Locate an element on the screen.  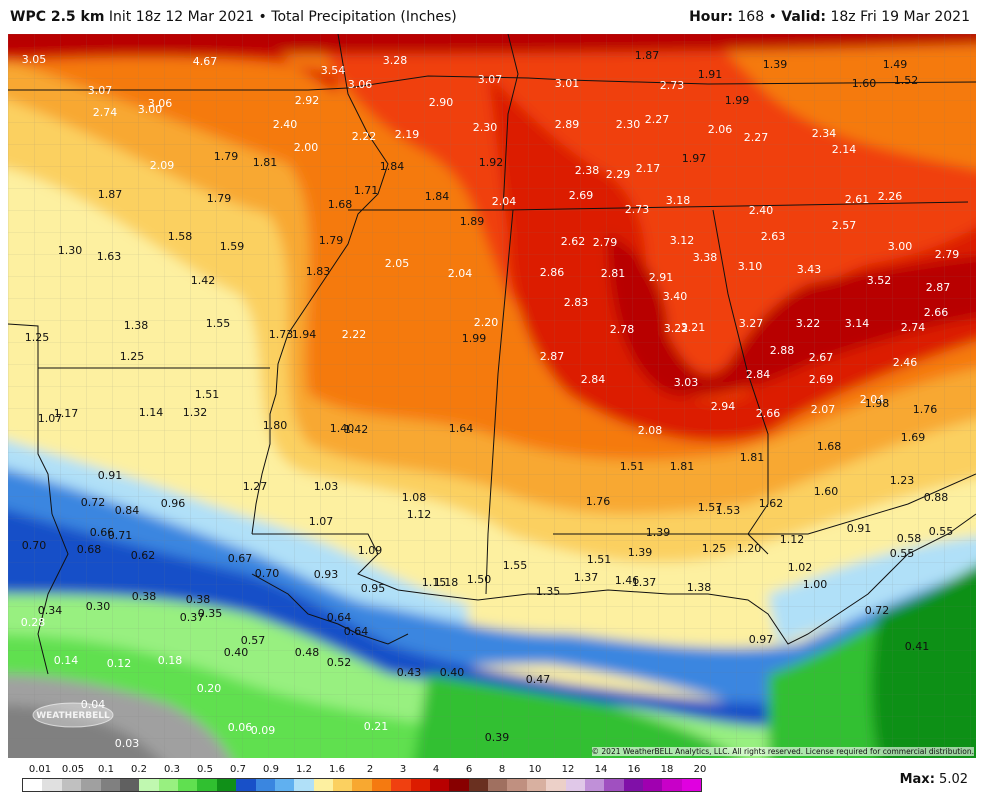
precip-label: 0.93 is located at coordinates (326, 574).